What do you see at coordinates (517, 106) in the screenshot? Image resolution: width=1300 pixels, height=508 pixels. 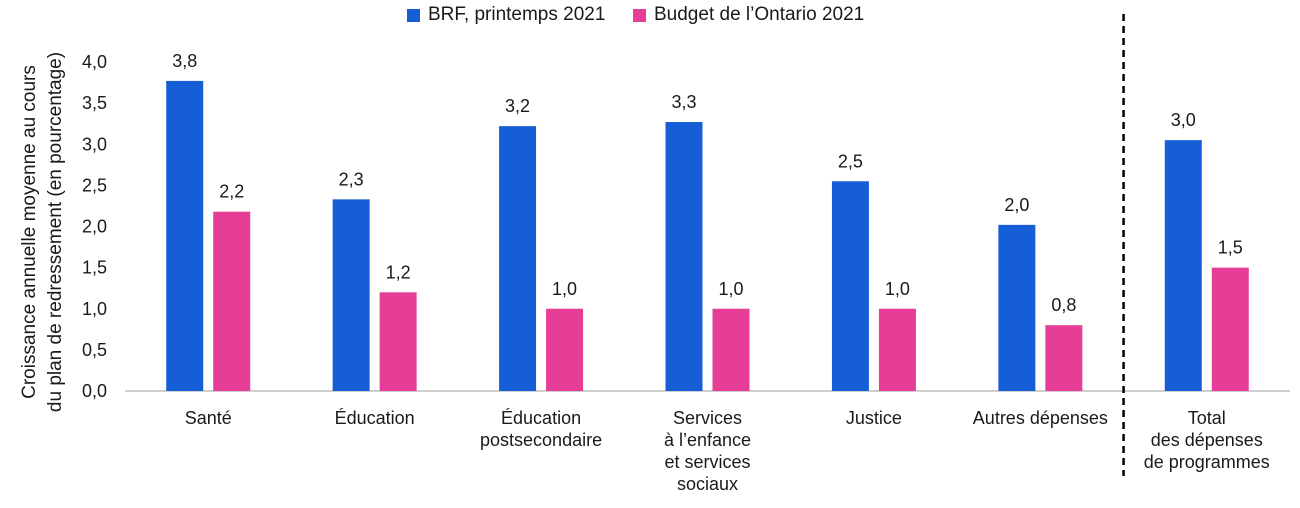 I see `data-label-brf: 3,2` at bounding box center [517, 106].